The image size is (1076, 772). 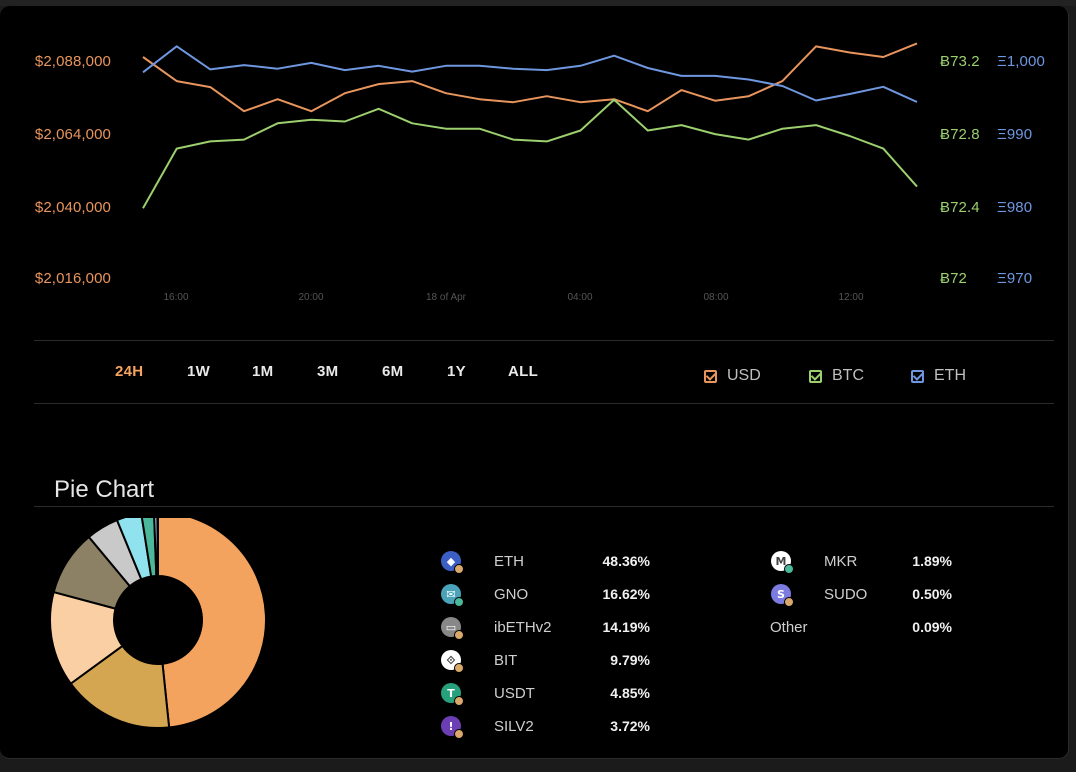 I want to click on x-tick-label: 20:00, so click(x=311, y=297).